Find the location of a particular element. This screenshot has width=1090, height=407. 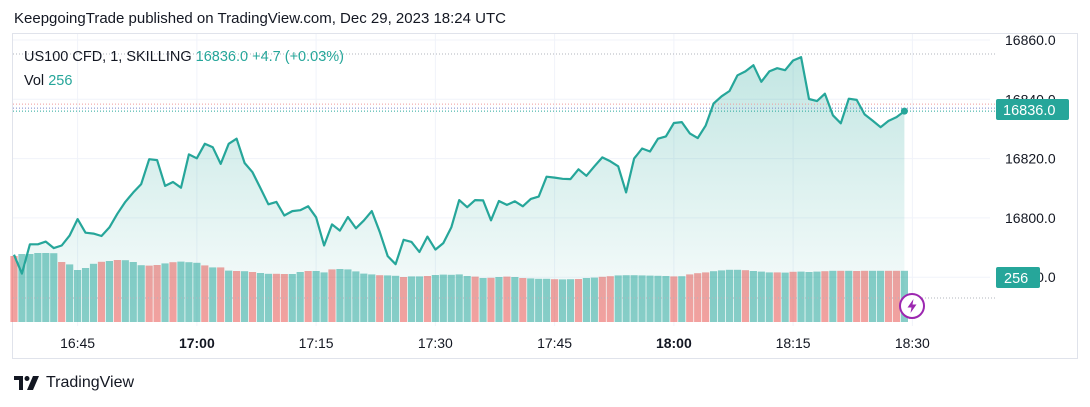

price-change: +4.7 (+0.03%) is located at coordinates (298, 57).